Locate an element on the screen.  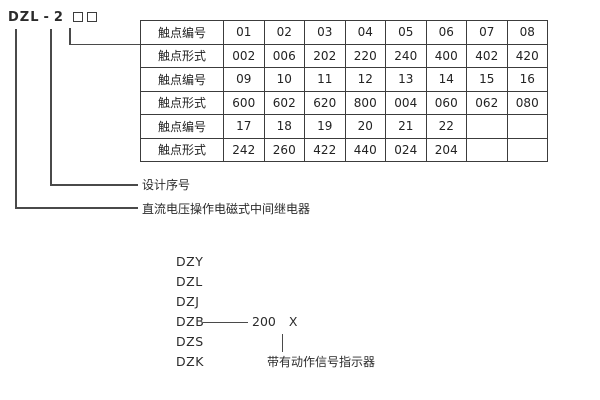
table-cell: 600 is located at coordinates (244, 102).